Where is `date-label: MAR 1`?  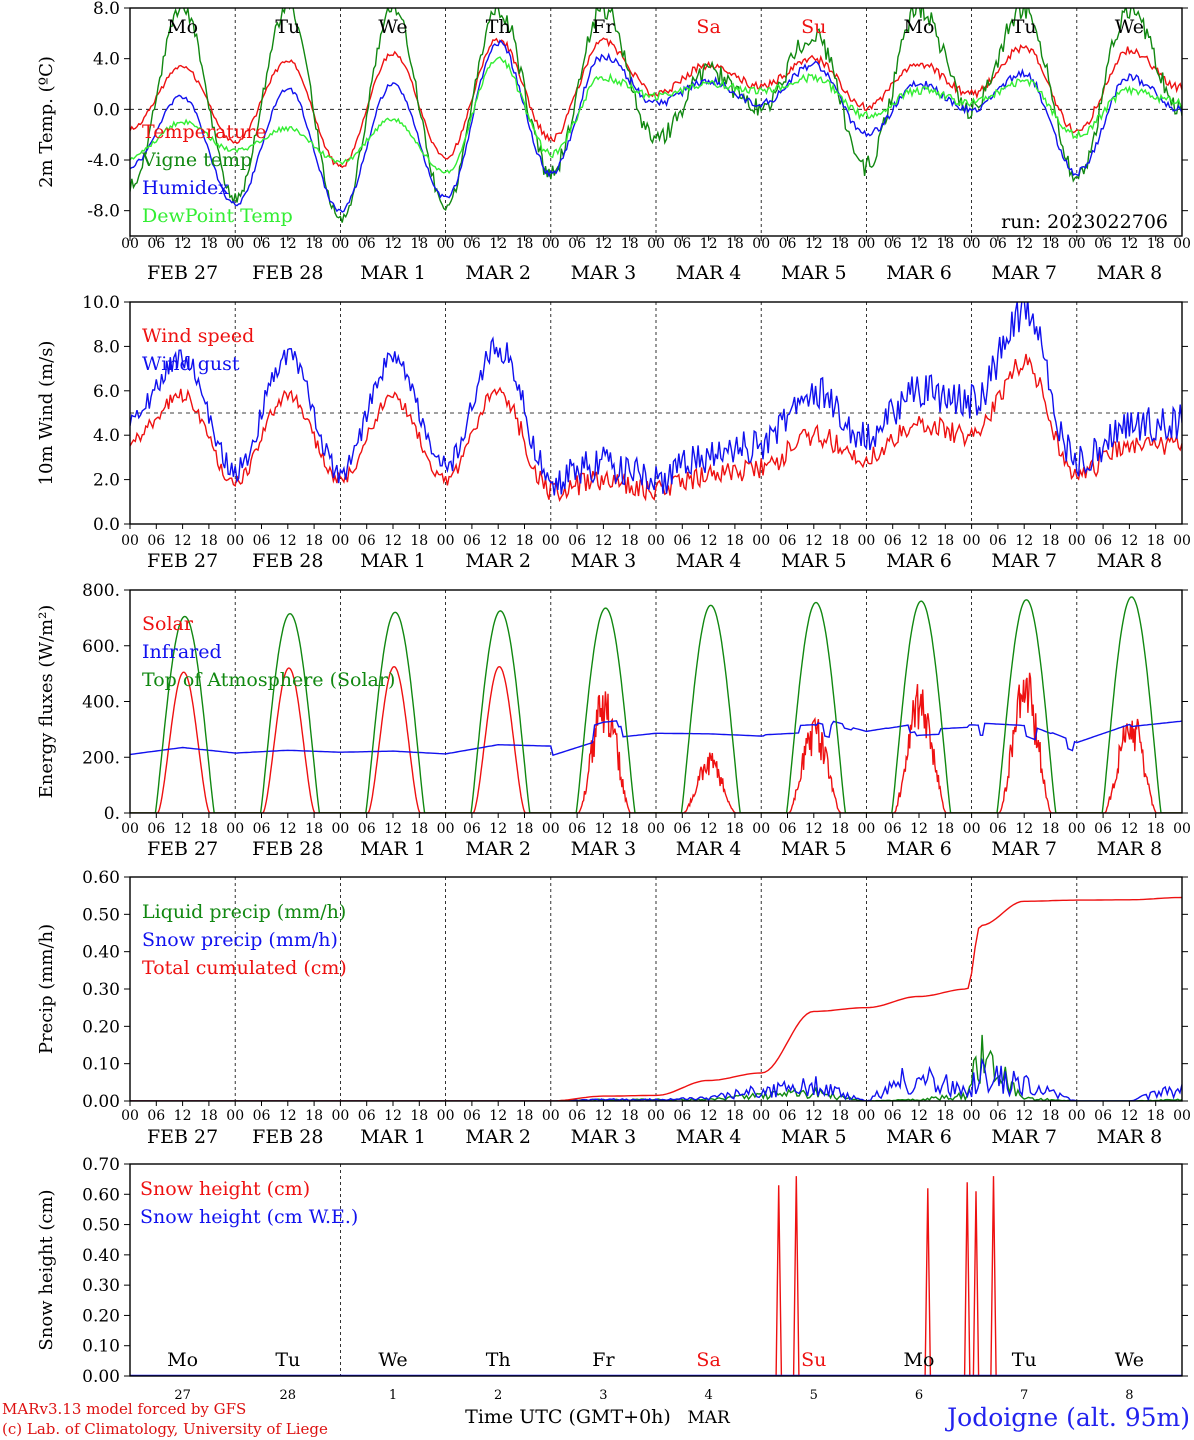 date-label: MAR 1 is located at coordinates (393, 1137).